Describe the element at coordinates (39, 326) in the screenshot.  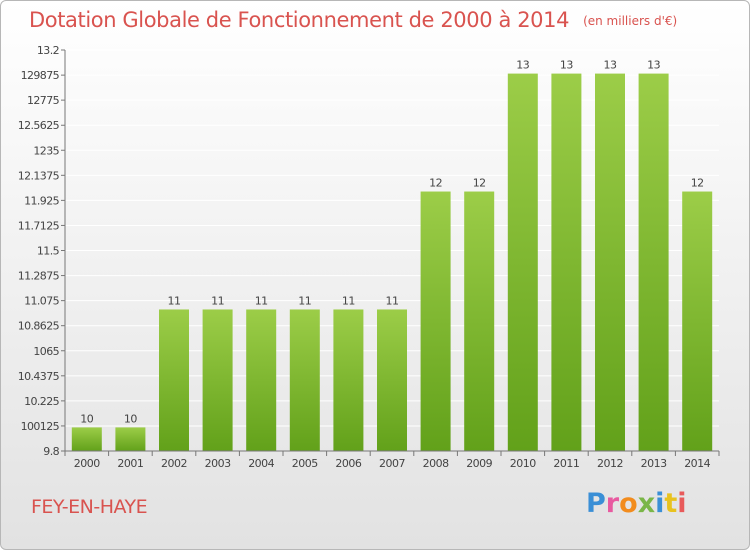
I see `y-tick-label: 10.8625` at that location.